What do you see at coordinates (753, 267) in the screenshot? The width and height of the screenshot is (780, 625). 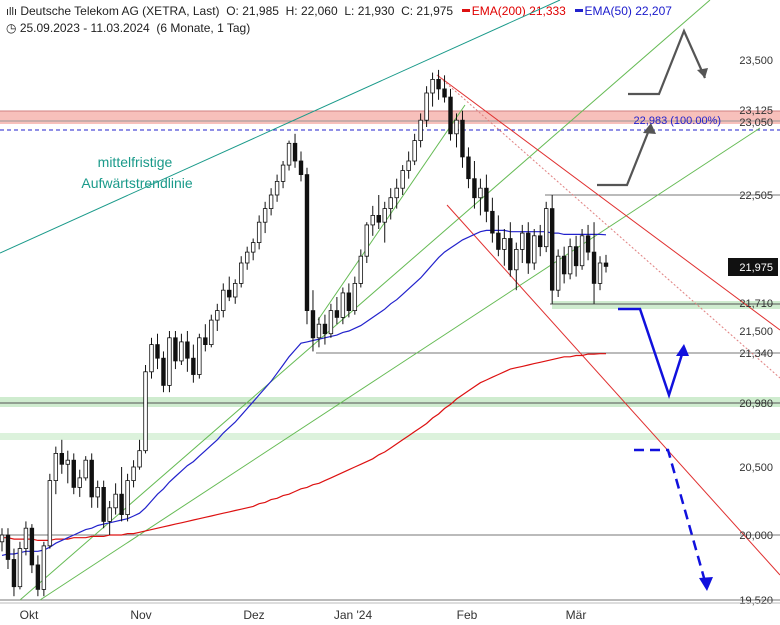 I see `last-price-box` at bounding box center [753, 267].